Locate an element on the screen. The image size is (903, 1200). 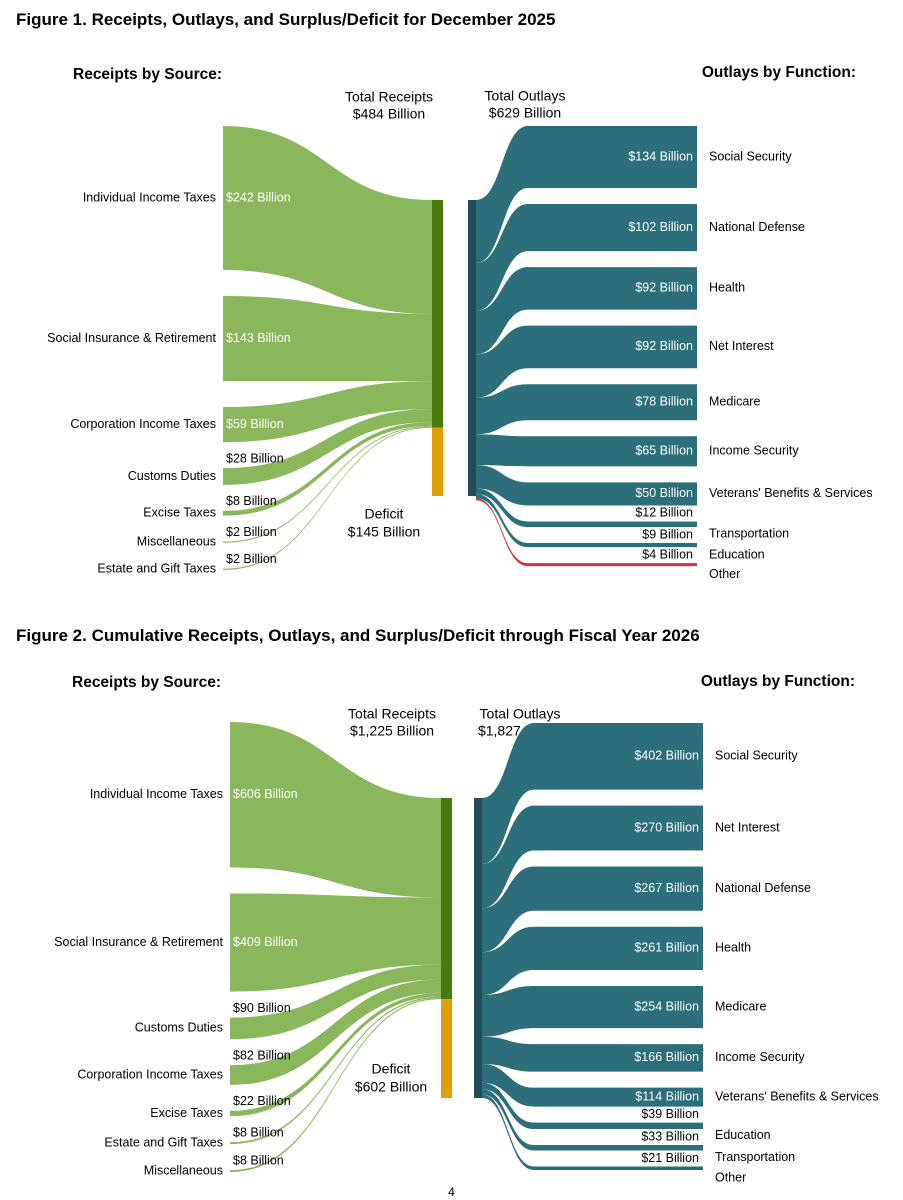
receipt-source-label-excise-taxes: Excise Taxes is located at coordinates (186, 1113).